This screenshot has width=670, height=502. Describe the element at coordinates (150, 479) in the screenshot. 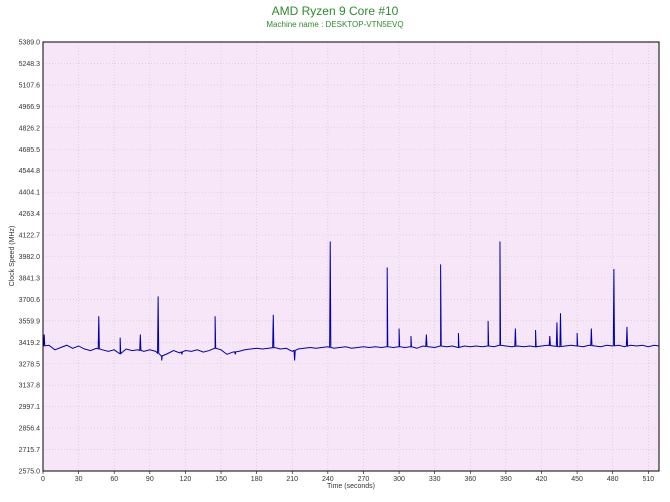

I see `x-tick-label: 90` at that location.